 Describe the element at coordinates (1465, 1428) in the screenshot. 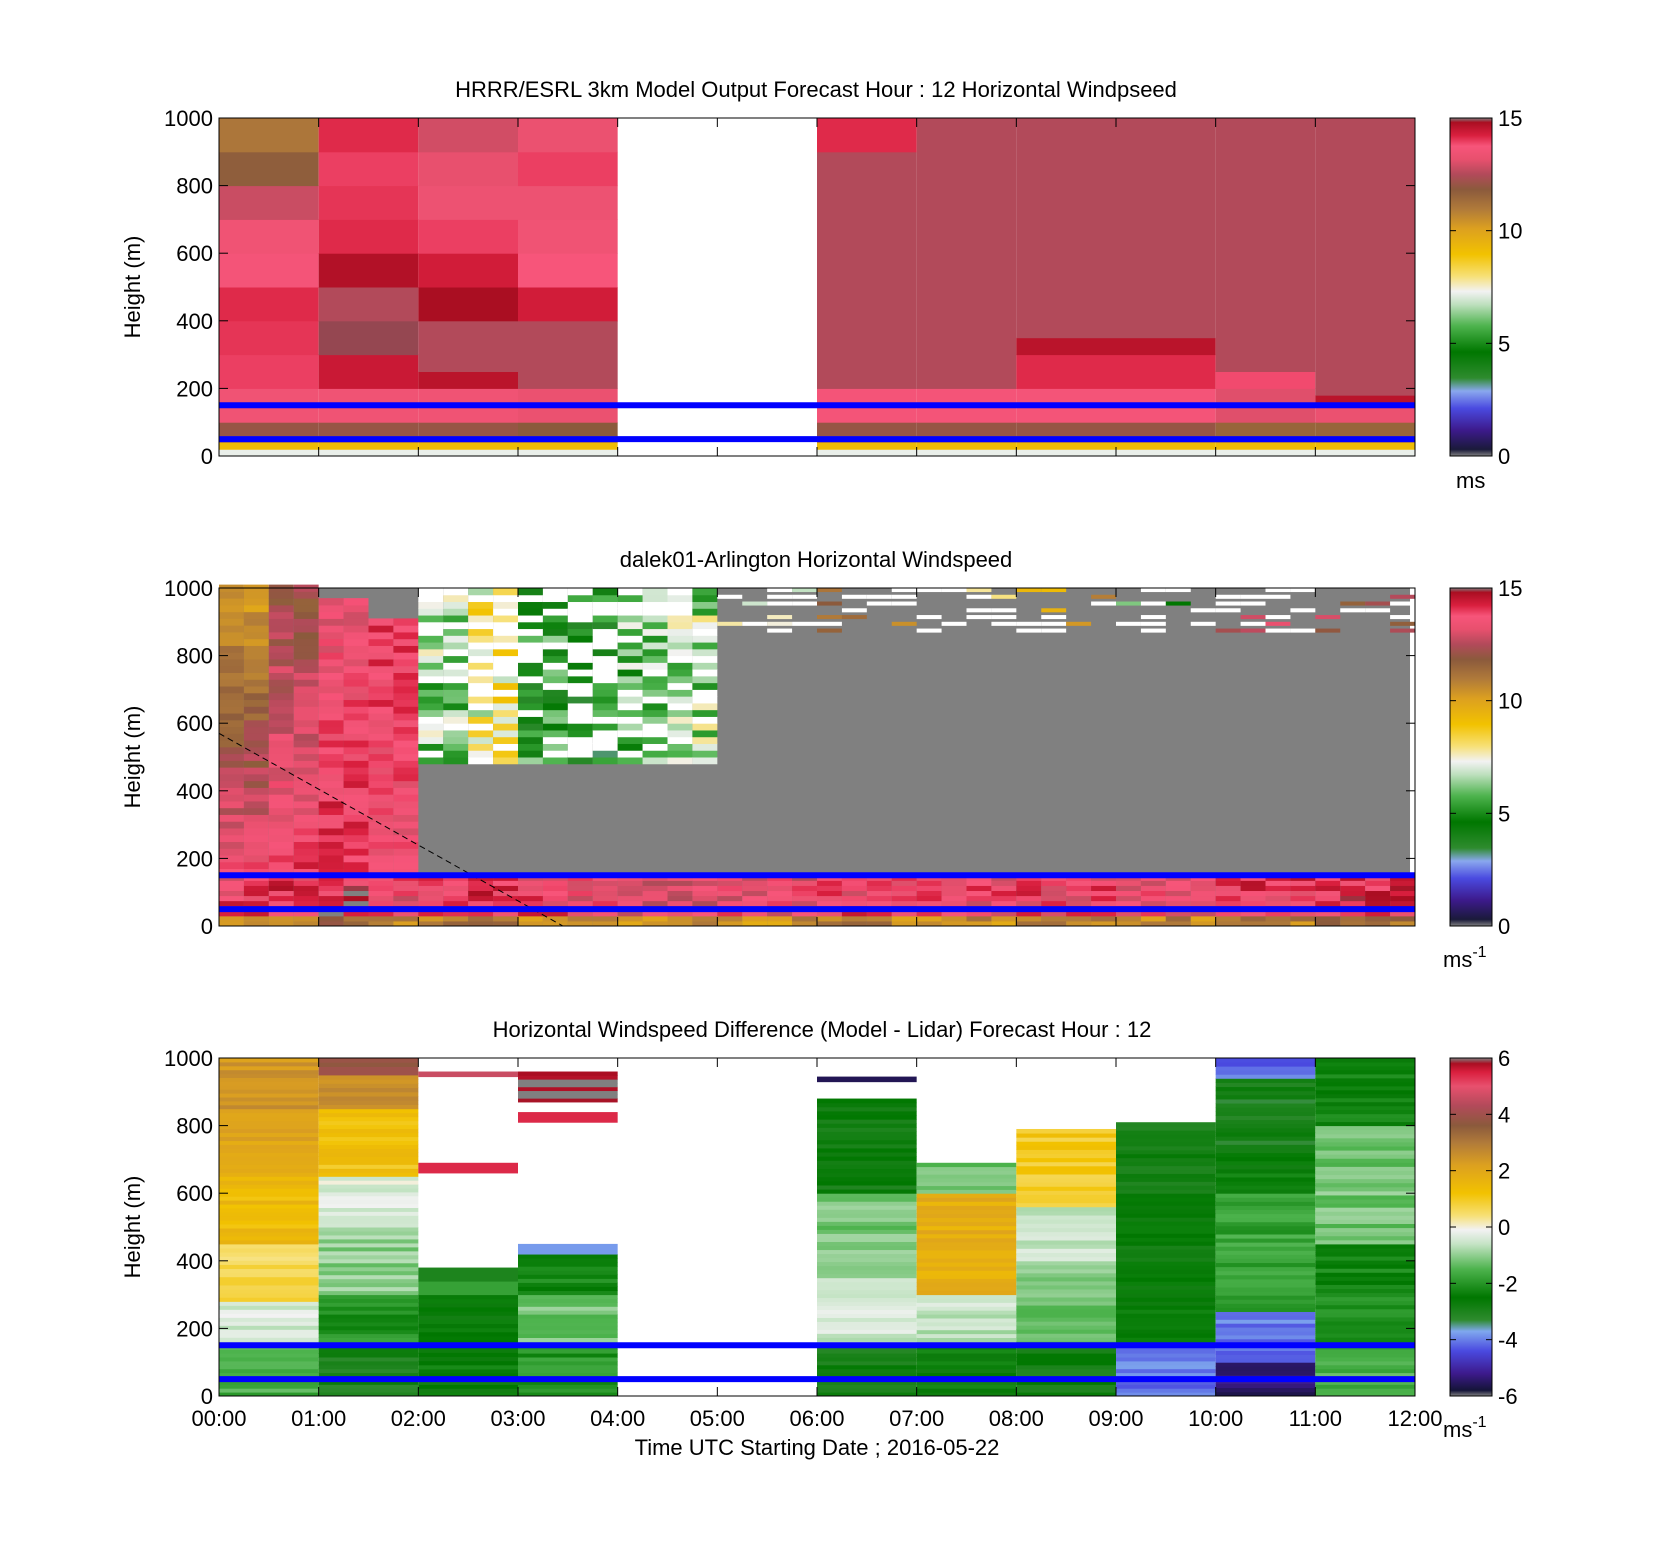

I see `svg-text: ms-1` at that location.